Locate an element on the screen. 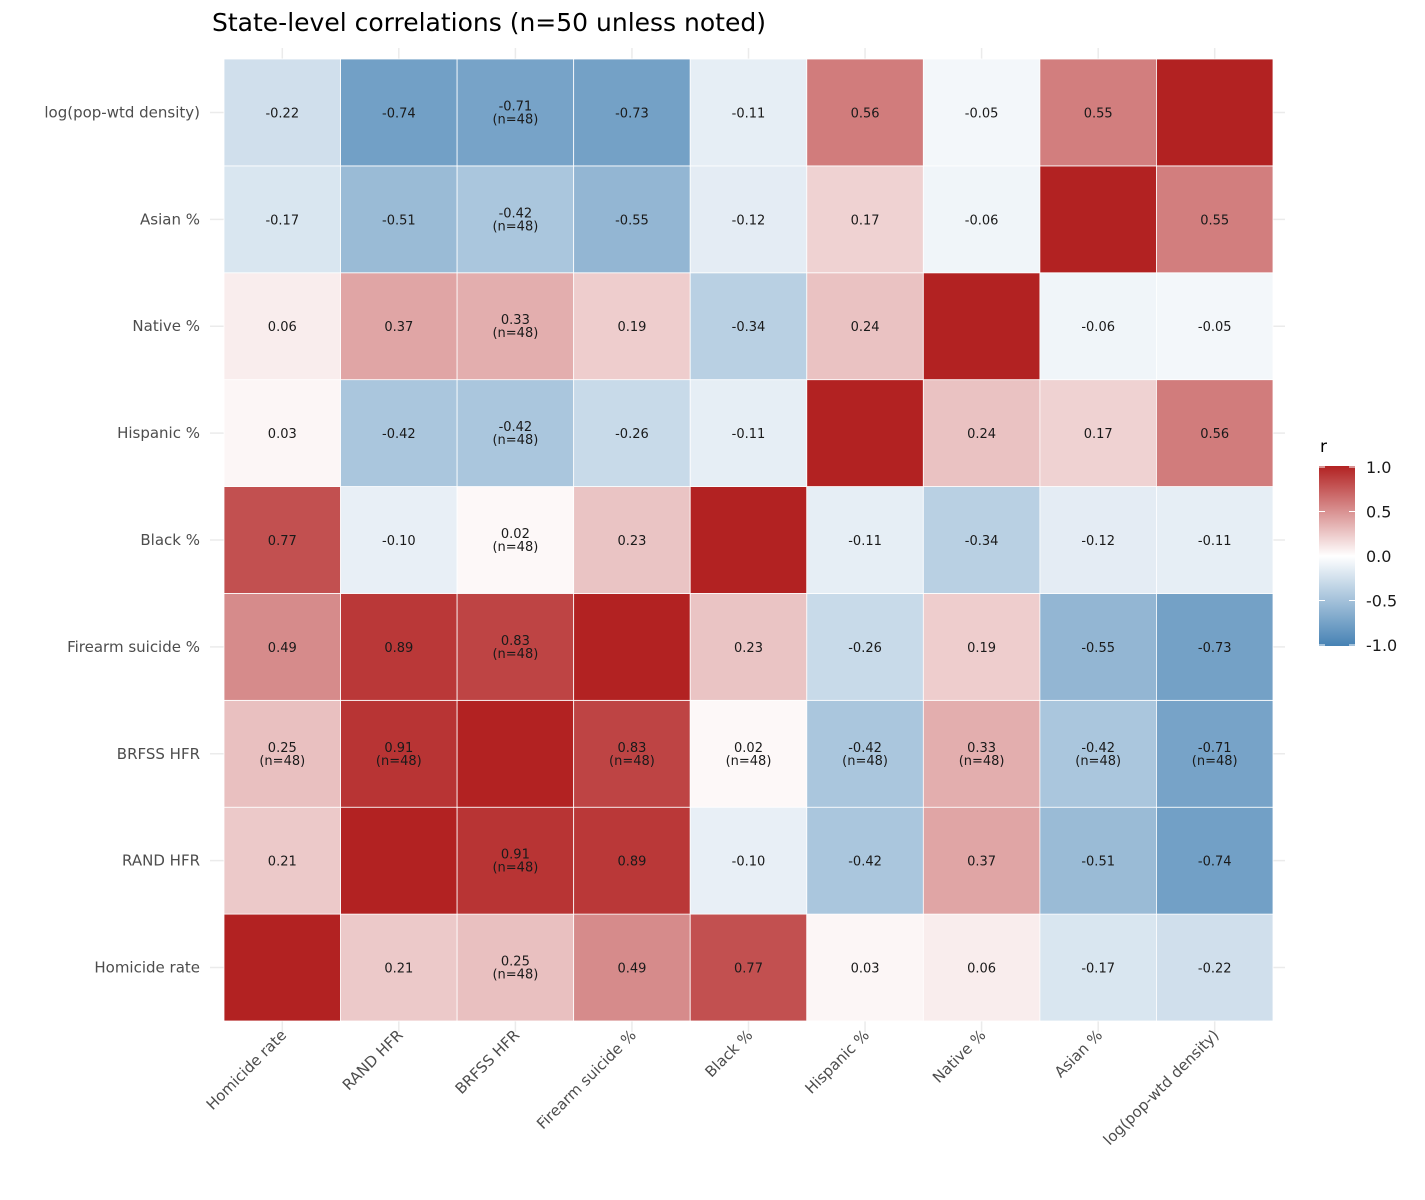  heatmap-cell: 0.49 is located at coordinates (632, 967).